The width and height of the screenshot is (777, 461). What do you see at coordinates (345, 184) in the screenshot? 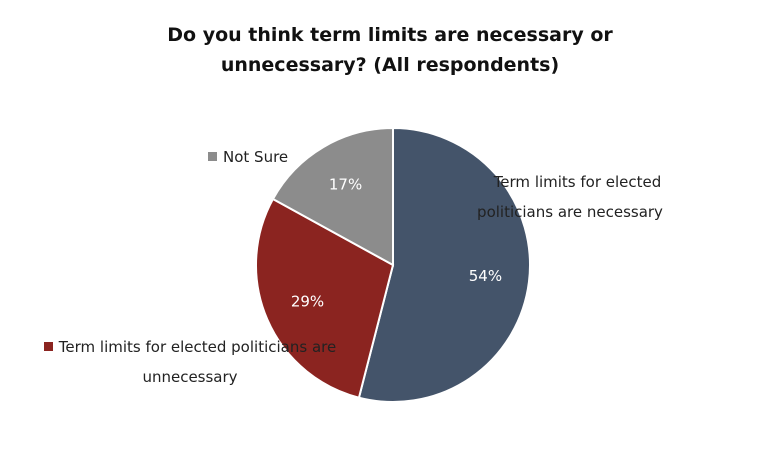
I see `value-label: 17%` at bounding box center [345, 184].